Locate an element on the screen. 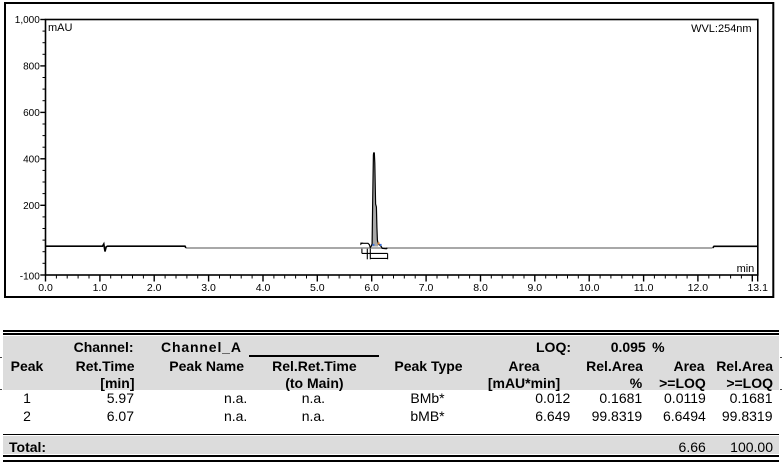 The width and height of the screenshot is (782, 470). svg-text: min is located at coordinates (746, 269).